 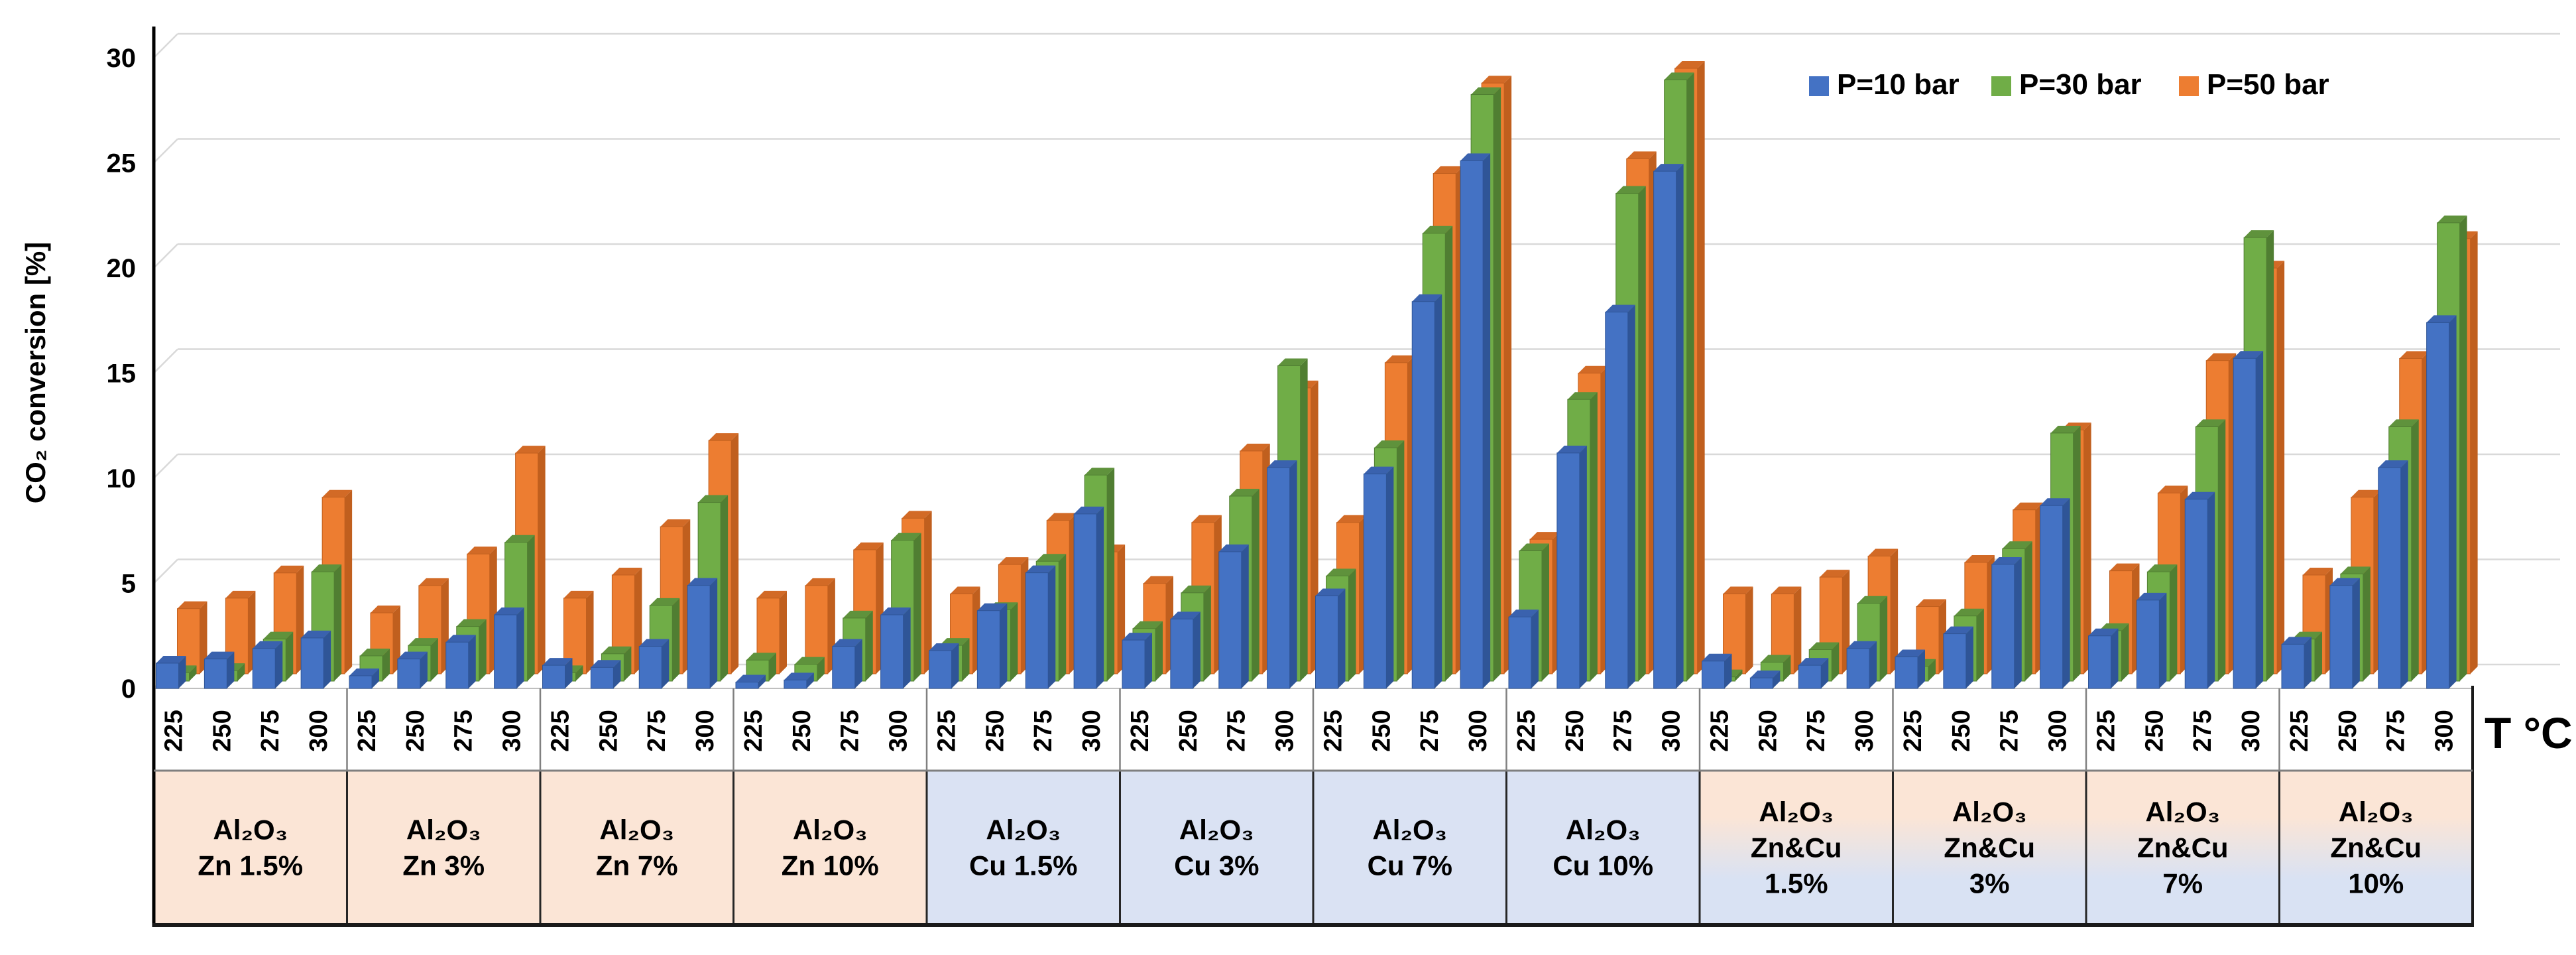 I want to click on bar-2-275-30bar-side, so click(x=676, y=639).